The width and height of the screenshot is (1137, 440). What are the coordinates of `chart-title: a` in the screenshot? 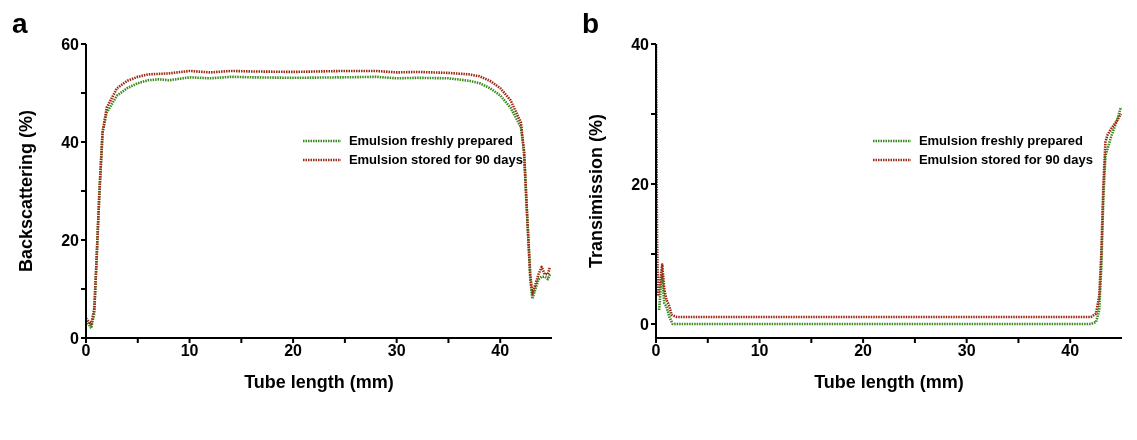 It's located at (20, 24).